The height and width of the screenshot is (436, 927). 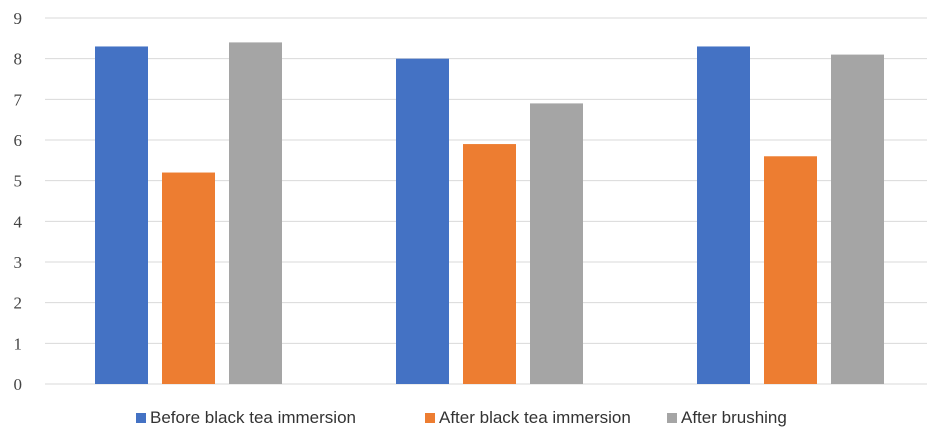 I want to click on legend-label: After brushing, so click(x=734, y=417).